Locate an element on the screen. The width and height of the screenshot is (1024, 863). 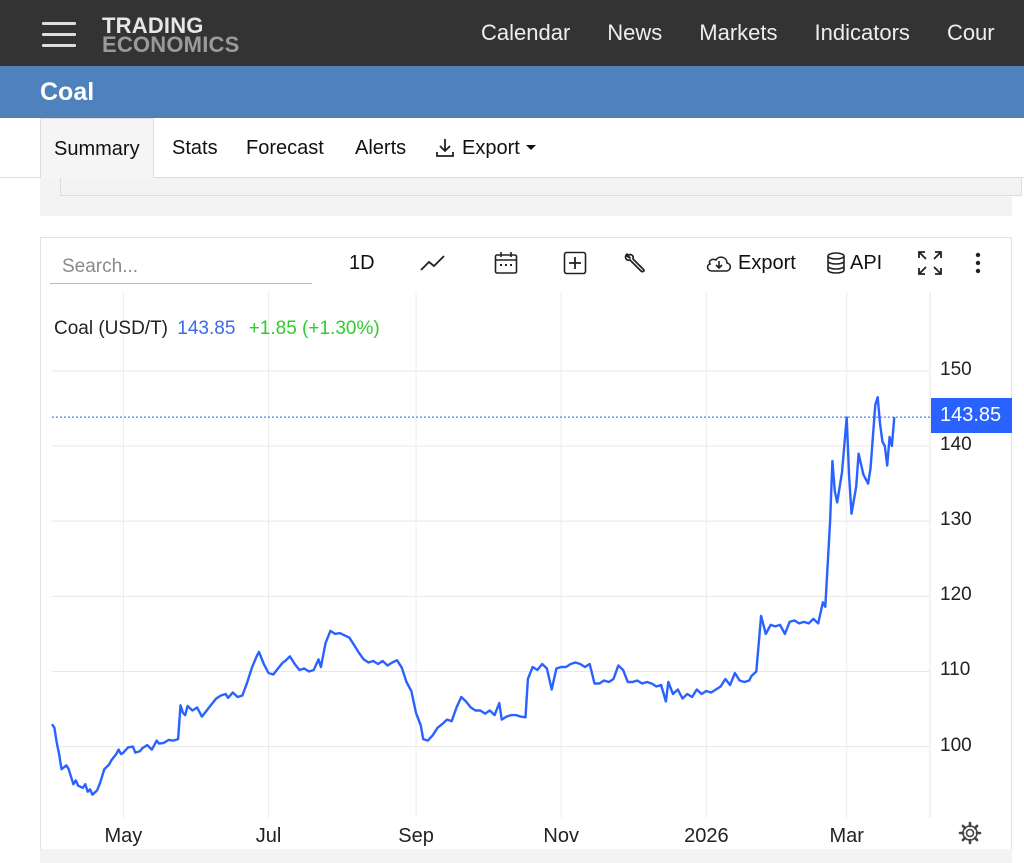
y-tick-label: 140 is located at coordinates (956, 445).